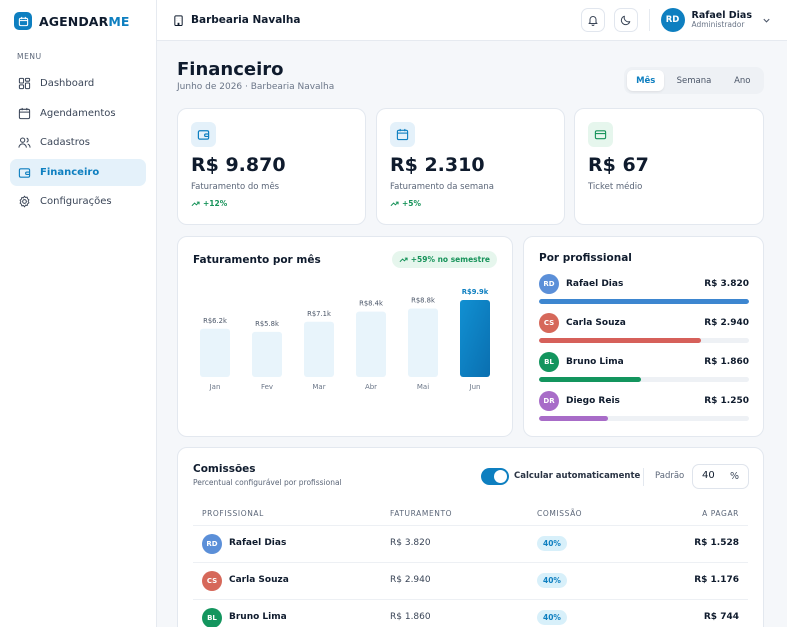  I want to click on default-label: Padrão, so click(670, 476).